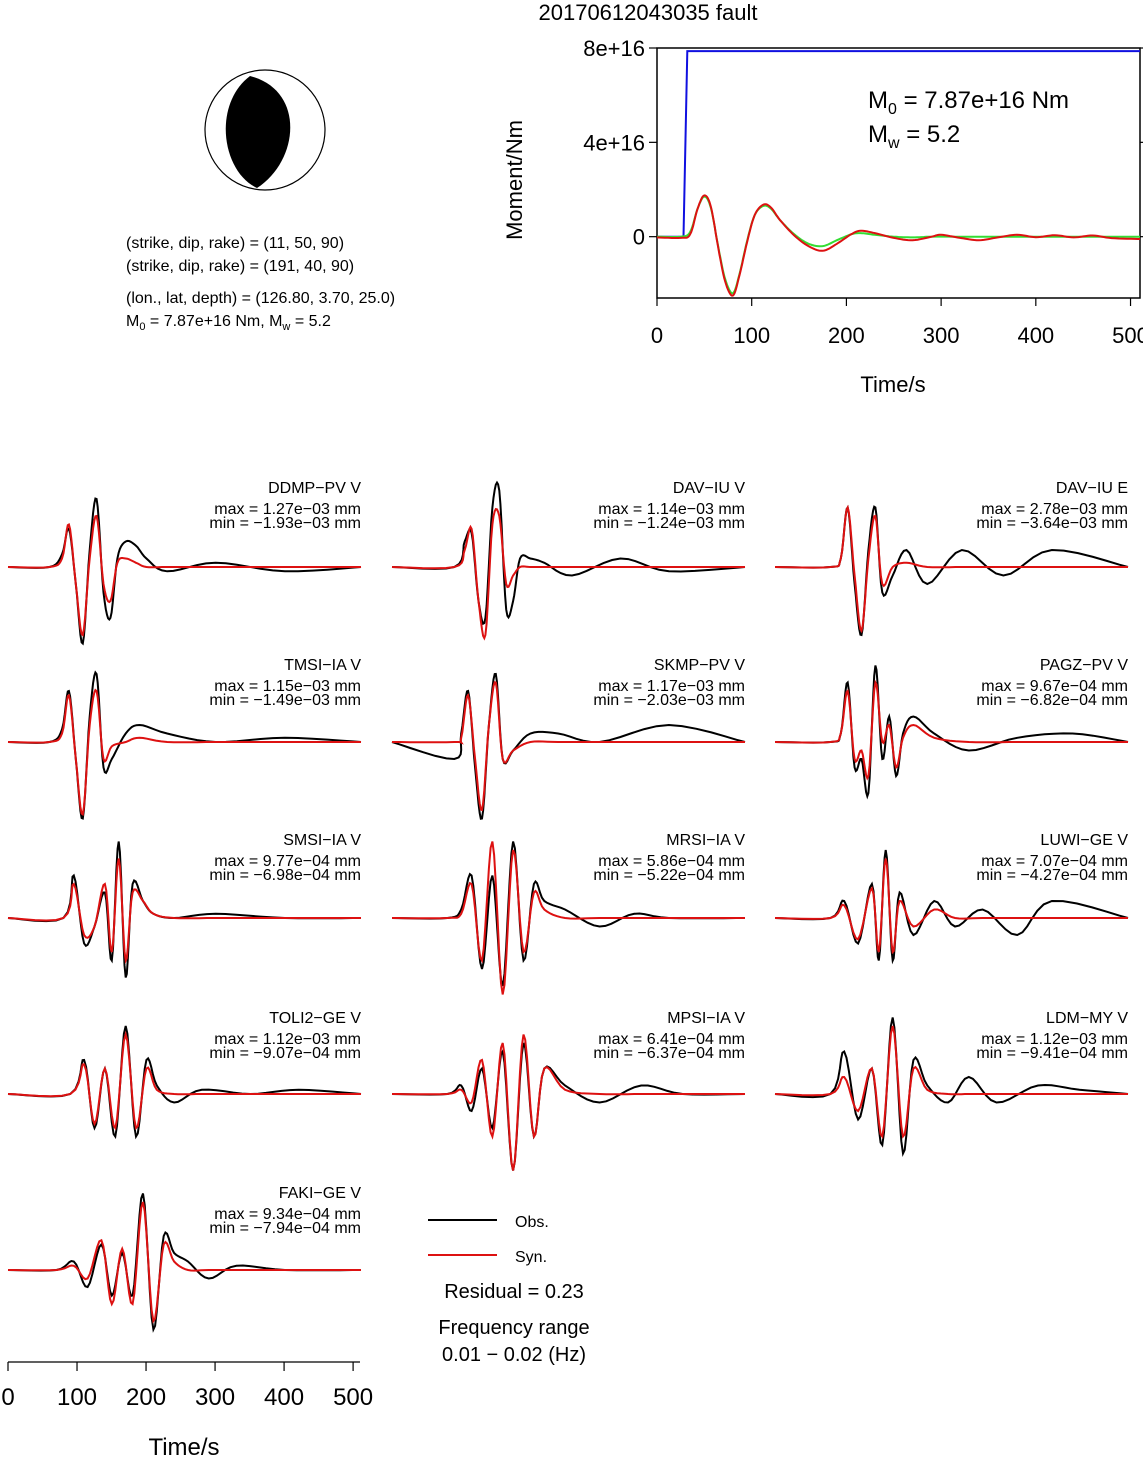  Describe the element at coordinates (669, 1053) in the screenshot. I see `station-min: min = −6.37e−04 mm` at that location.